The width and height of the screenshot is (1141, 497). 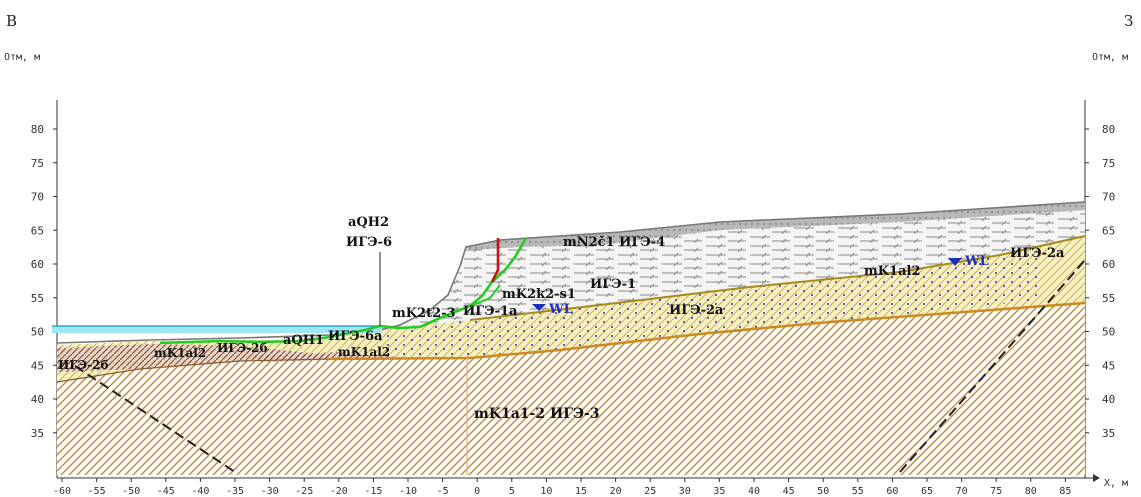 I want to click on label-ige6-top: ИГЭ-6, so click(x=369, y=242).